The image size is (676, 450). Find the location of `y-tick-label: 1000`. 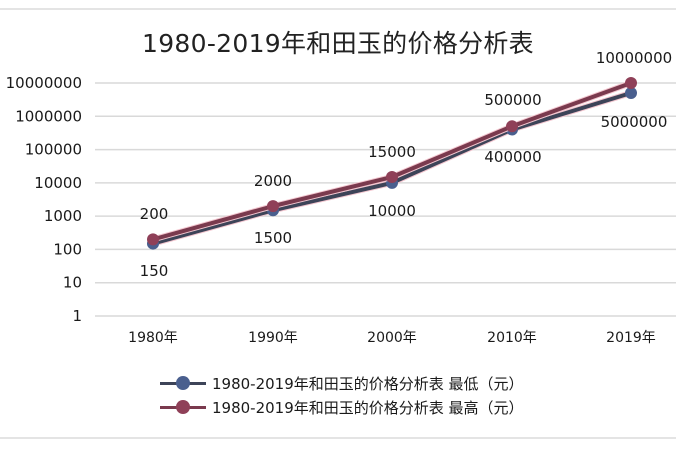

y-tick-label: 1000 is located at coordinates (63, 216).